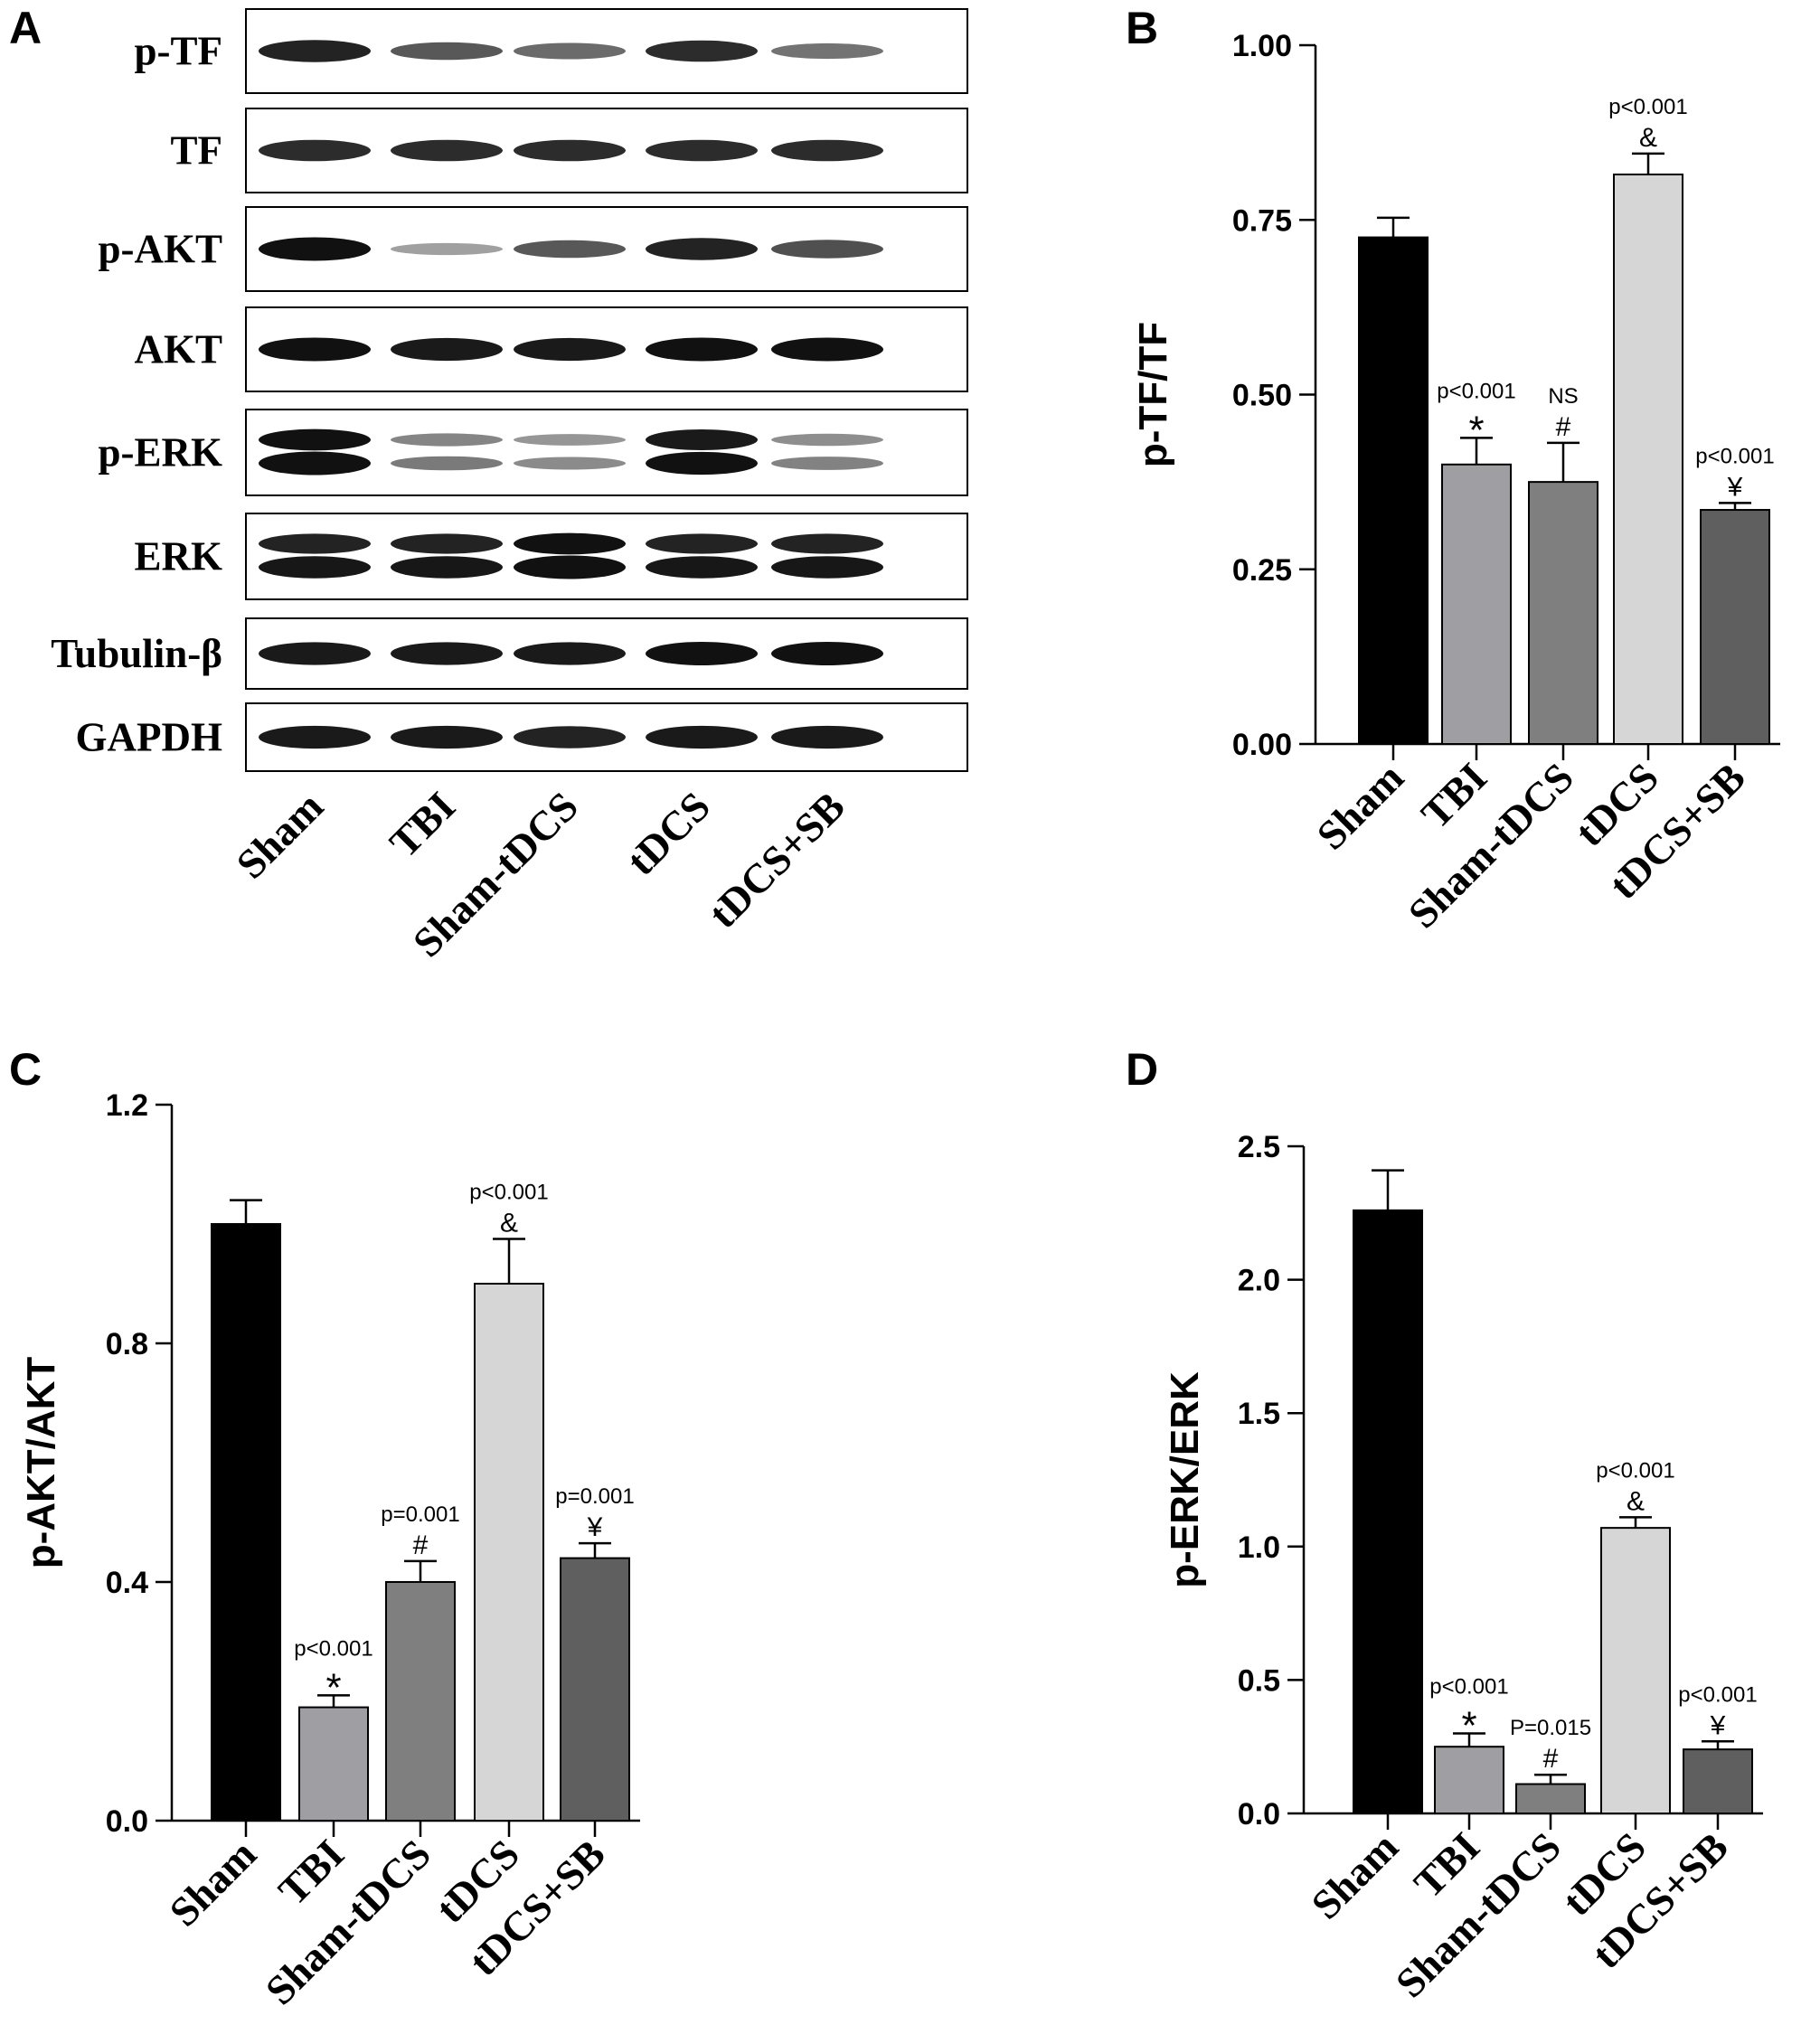  What do you see at coordinates (776, 860) in the screenshot?
I see `blot-lane-label-tdcs-sb: tDCS+SB` at bounding box center [776, 860].